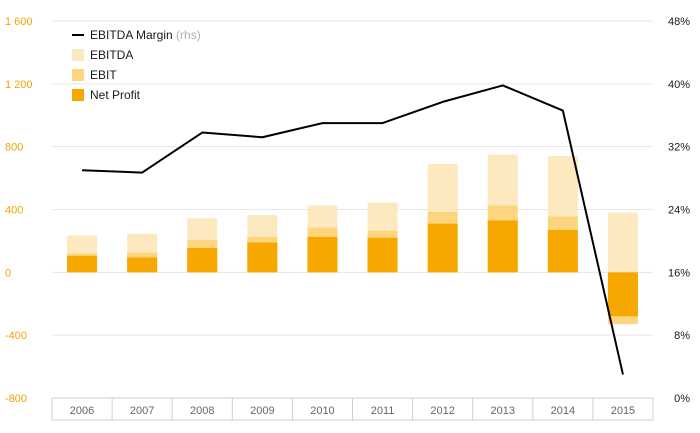  I want to click on x-tick-label-2006: 2006, so click(82, 411).